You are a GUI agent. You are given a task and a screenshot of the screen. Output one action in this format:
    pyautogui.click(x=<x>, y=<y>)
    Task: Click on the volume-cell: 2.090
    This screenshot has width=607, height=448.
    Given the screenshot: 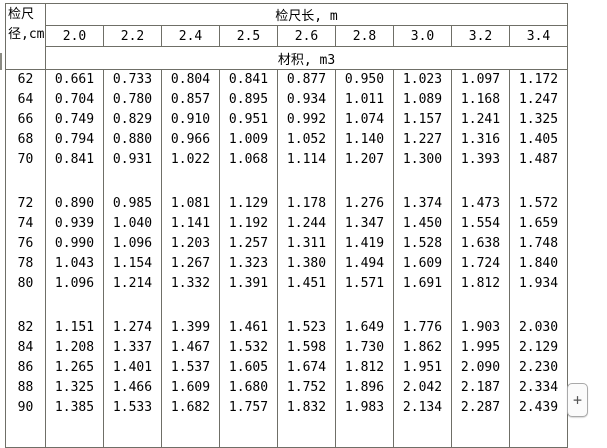 What is the action you would take?
    pyautogui.click(x=480, y=367)
    